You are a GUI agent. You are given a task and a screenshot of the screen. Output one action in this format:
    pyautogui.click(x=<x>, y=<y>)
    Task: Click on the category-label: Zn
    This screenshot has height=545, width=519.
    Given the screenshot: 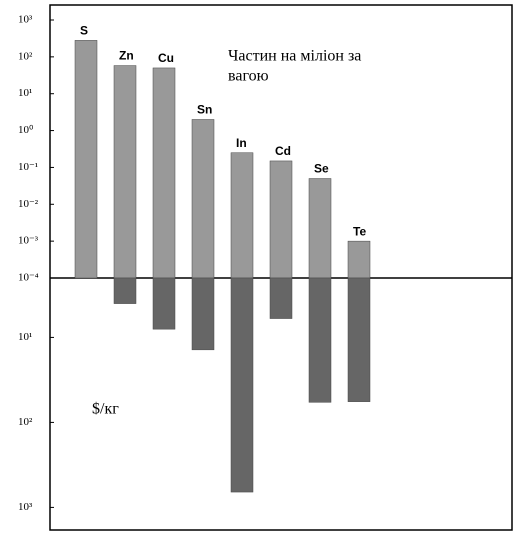 What is the action you would take?
    pyautogui.click(x=126, y=56)
    